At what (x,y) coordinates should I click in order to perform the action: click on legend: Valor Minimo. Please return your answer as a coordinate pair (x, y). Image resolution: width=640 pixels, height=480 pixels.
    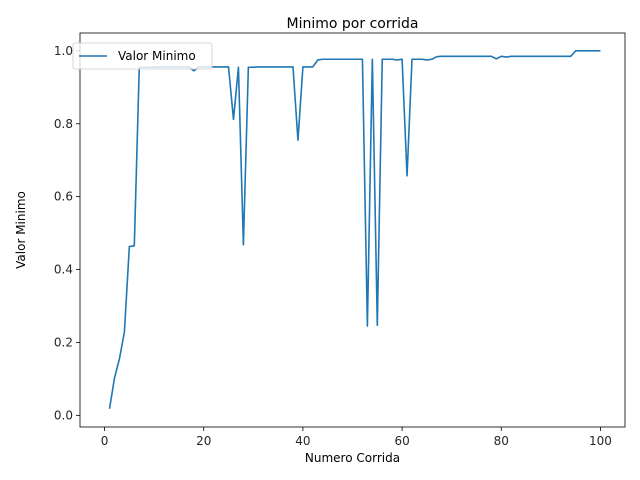
    Looking at the image, I should click on (142, 56).